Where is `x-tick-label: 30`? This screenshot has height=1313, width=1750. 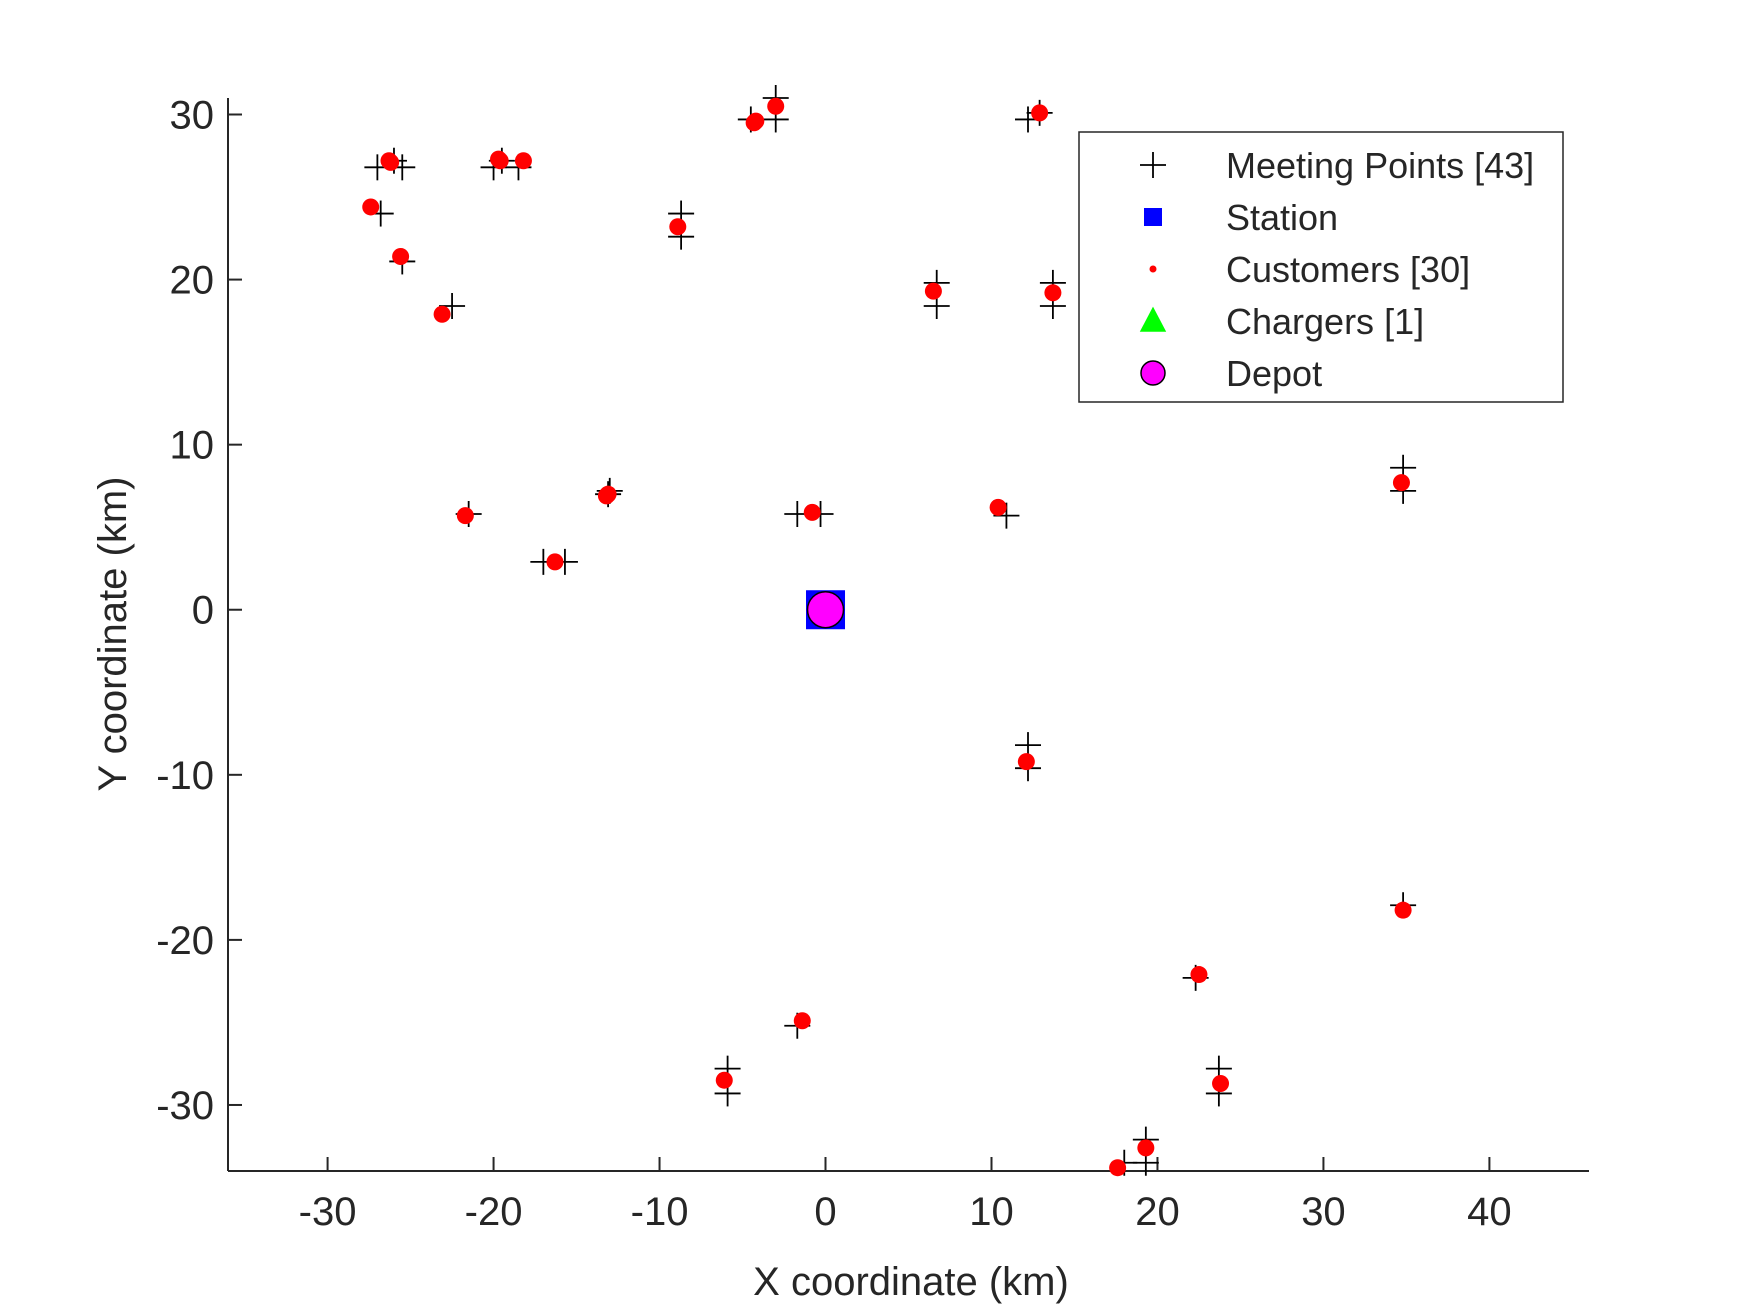 x-tick-label: 30 is located at coordinates (1323, 1212).